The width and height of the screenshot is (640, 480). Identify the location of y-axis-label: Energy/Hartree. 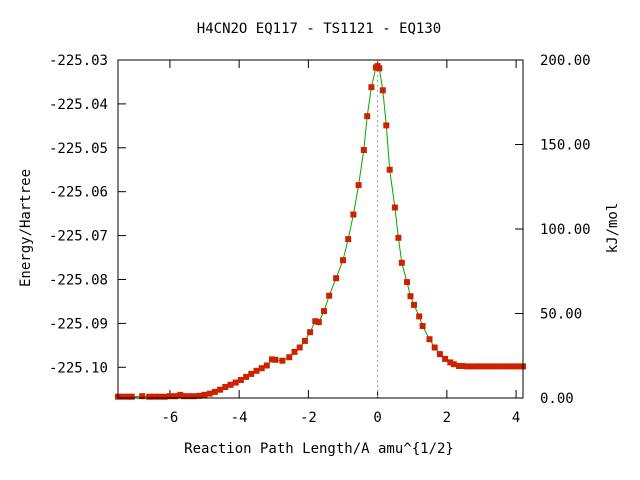
(26, 228).